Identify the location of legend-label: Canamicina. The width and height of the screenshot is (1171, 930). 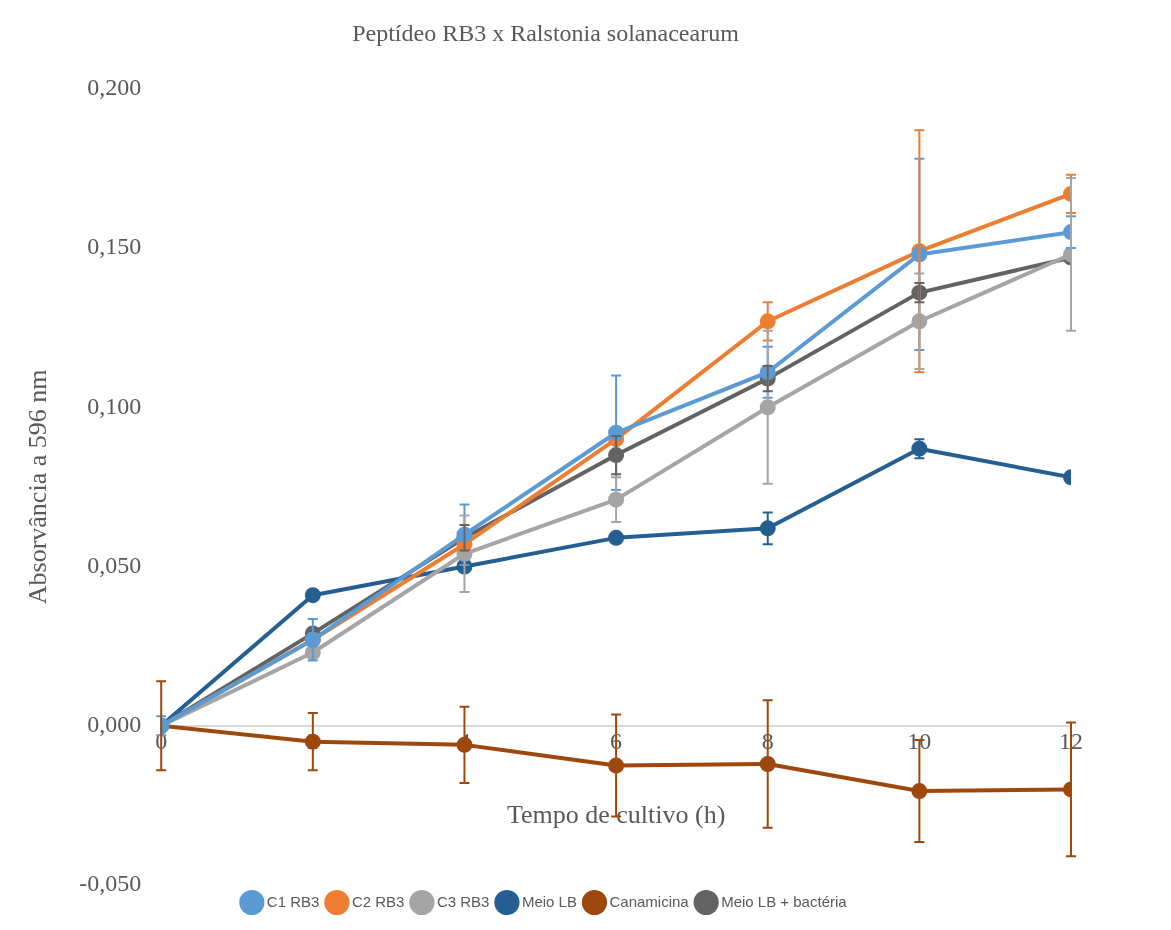
(649, 901).